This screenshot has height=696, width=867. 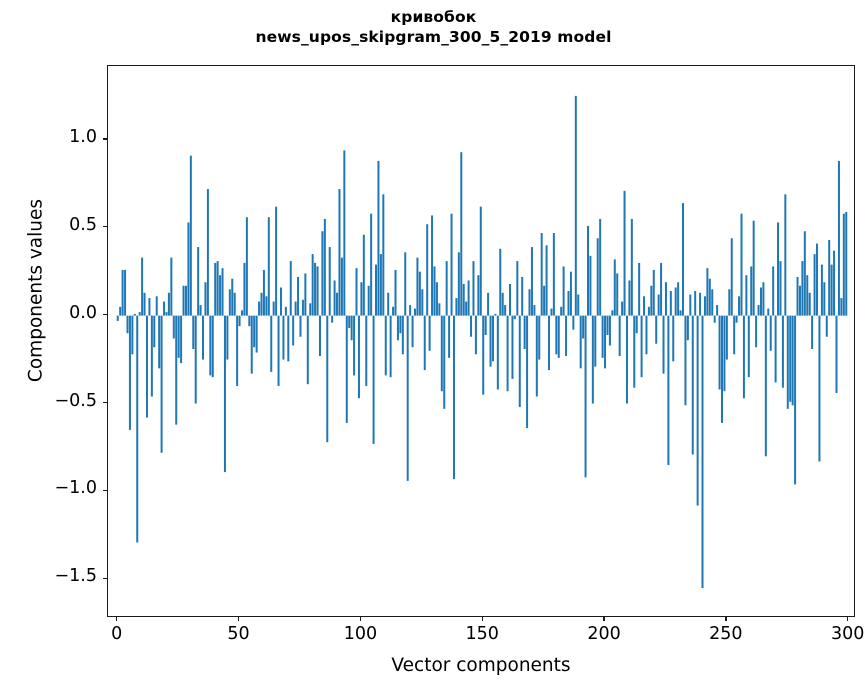 I want to click on x-axis-label: Vector components, so click(x=481, y=665).